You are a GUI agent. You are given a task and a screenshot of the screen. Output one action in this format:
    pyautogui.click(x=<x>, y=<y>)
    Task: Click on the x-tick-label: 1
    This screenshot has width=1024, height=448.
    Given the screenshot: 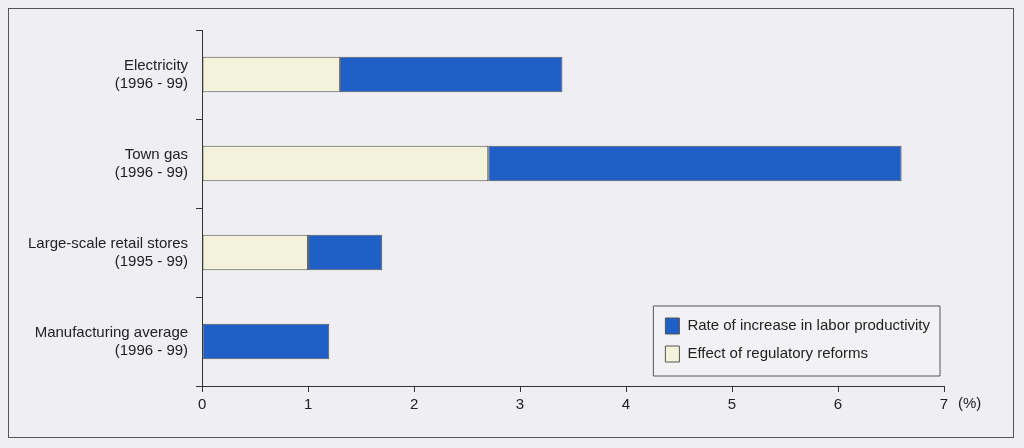 What is the action you would take?
    pyautogui.click(x=308, y=404)
    